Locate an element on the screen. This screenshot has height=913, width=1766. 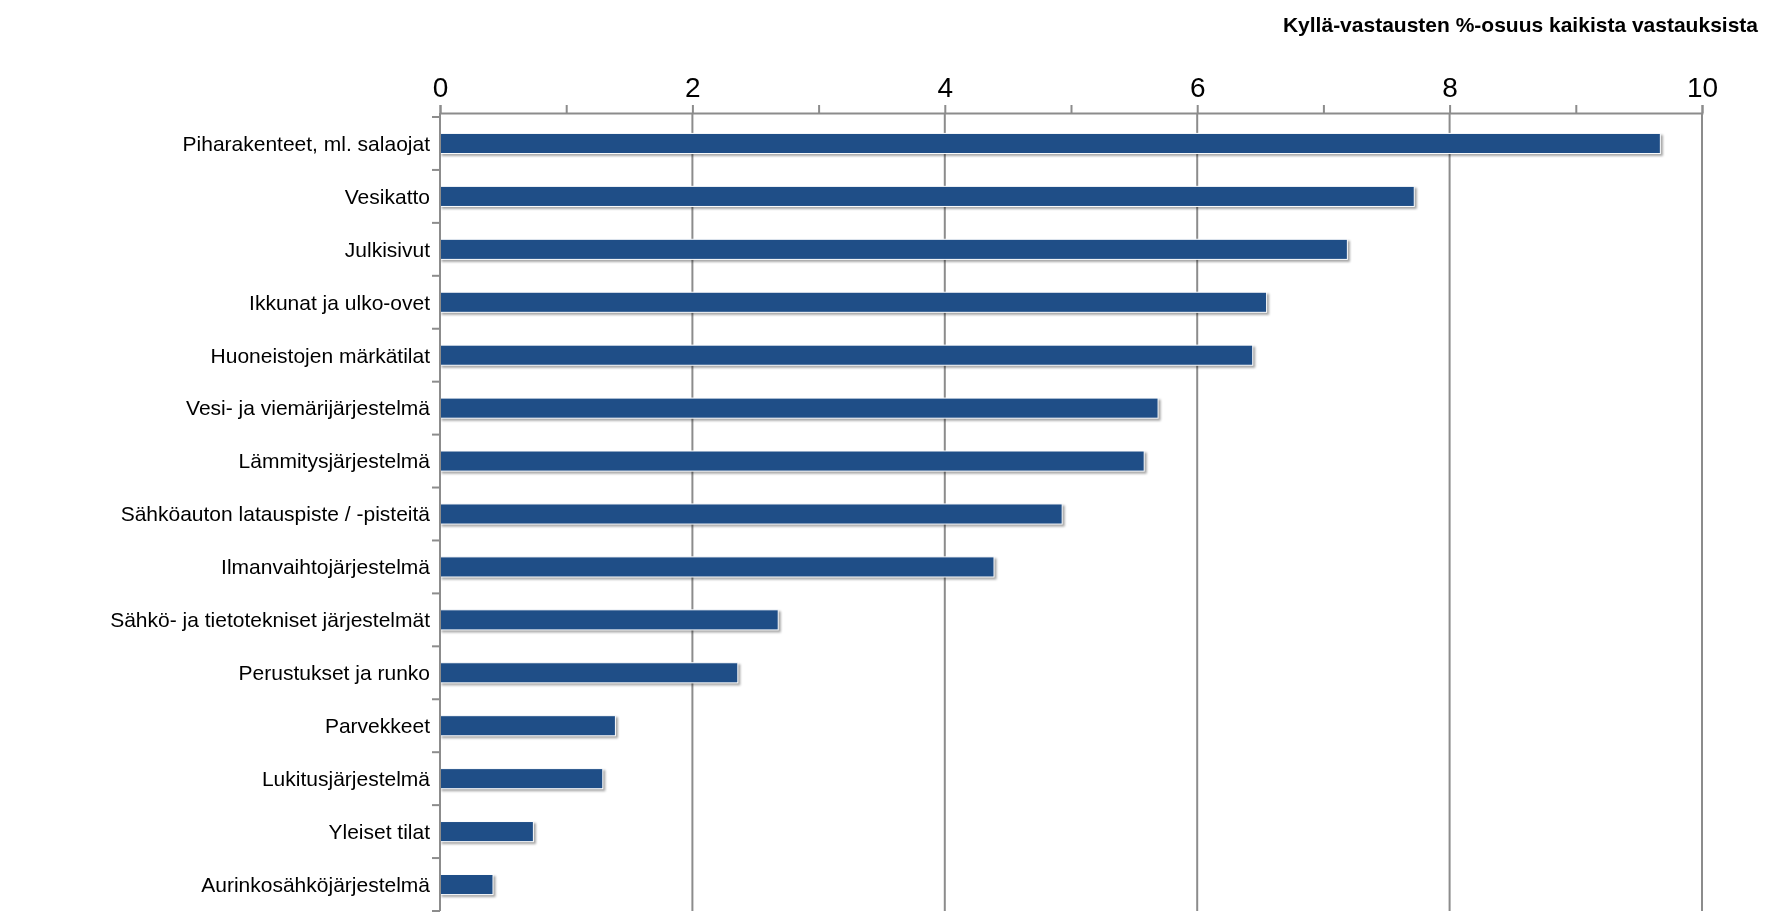
y-tick-label: Sähköauton latauspiste / -pisteitä is located at coordinates (275, 514).